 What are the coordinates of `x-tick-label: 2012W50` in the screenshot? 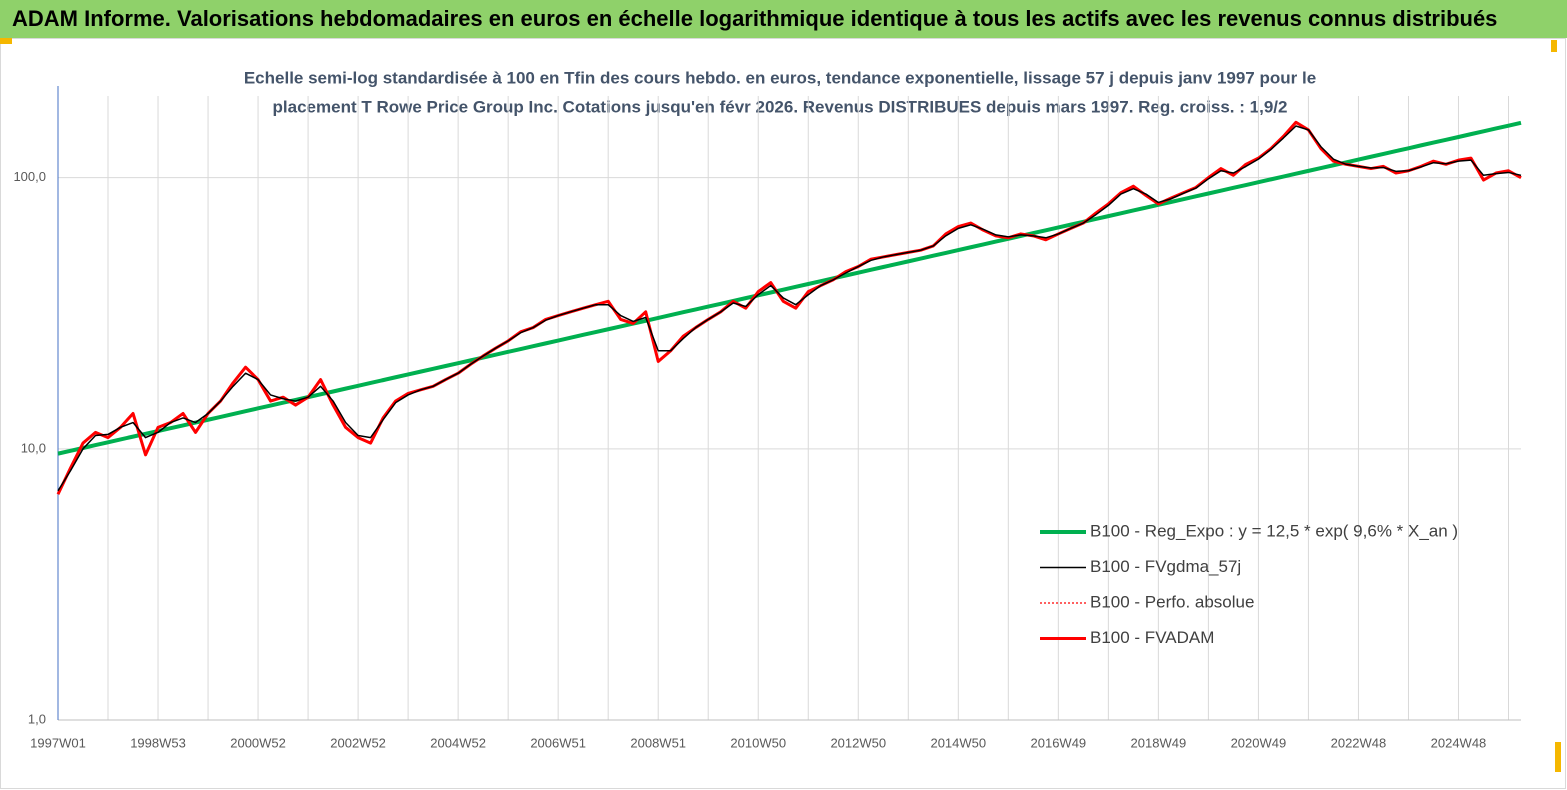 It's located at (858, 742).